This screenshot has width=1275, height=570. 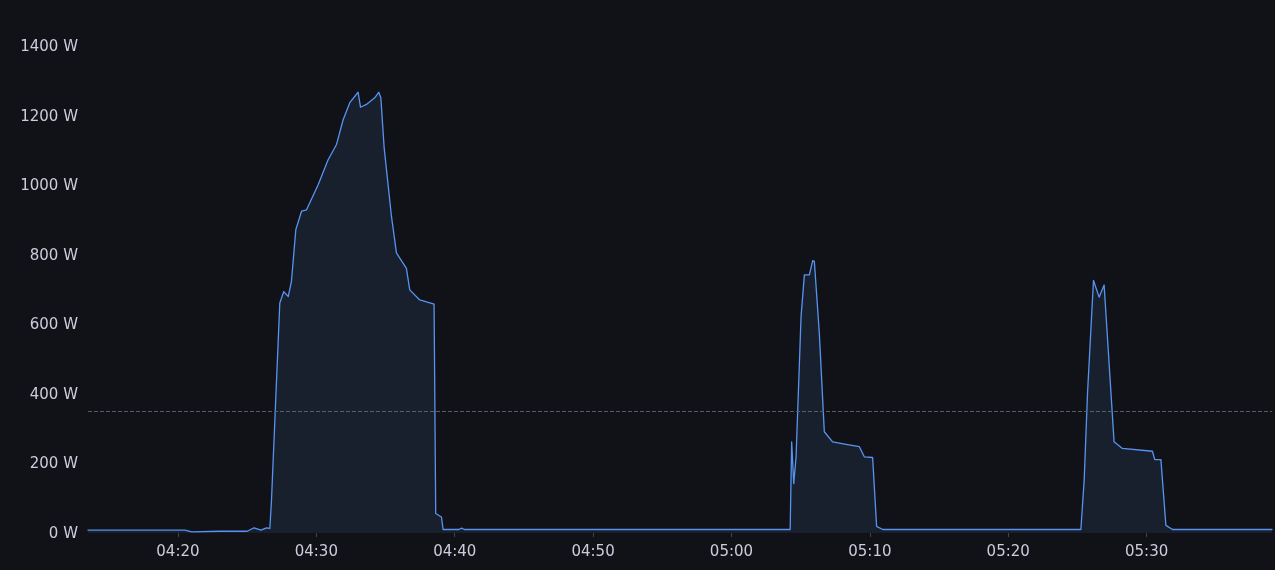 What do you see at coordinates (49, 46) in the screenshot?
I see `y-tick-label: 1400 W` at bounding box center [49, 46].